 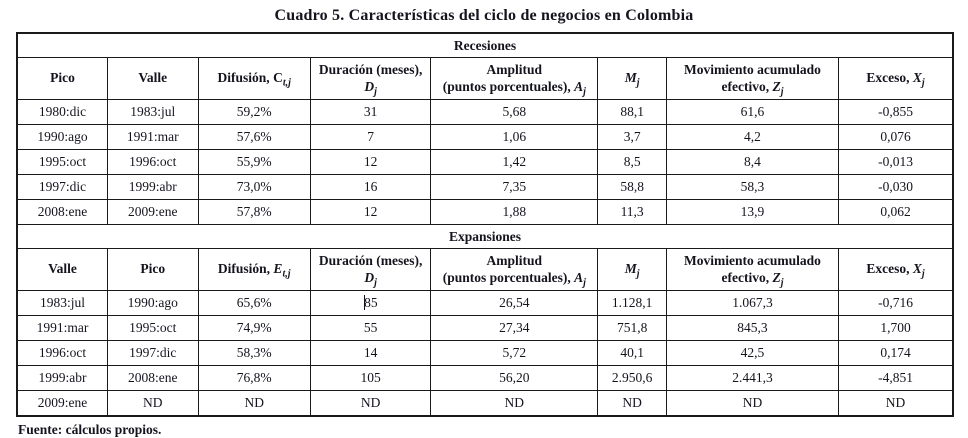 I want to click on table-cell: 5,72, so click(x=514, y=353).